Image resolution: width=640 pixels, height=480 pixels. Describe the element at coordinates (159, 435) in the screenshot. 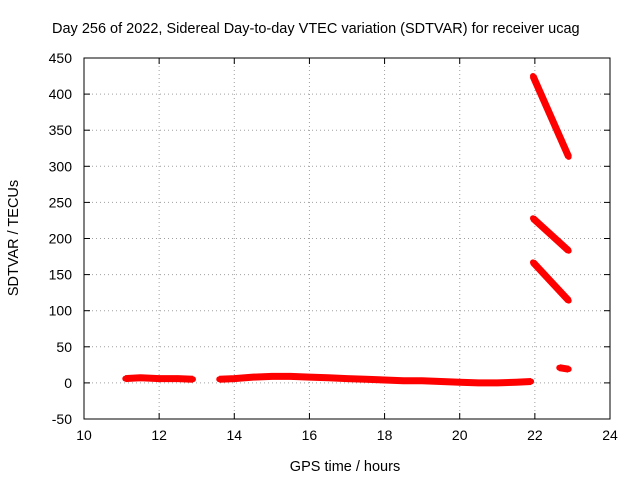

I see `x-tick-label: 12` at that location.